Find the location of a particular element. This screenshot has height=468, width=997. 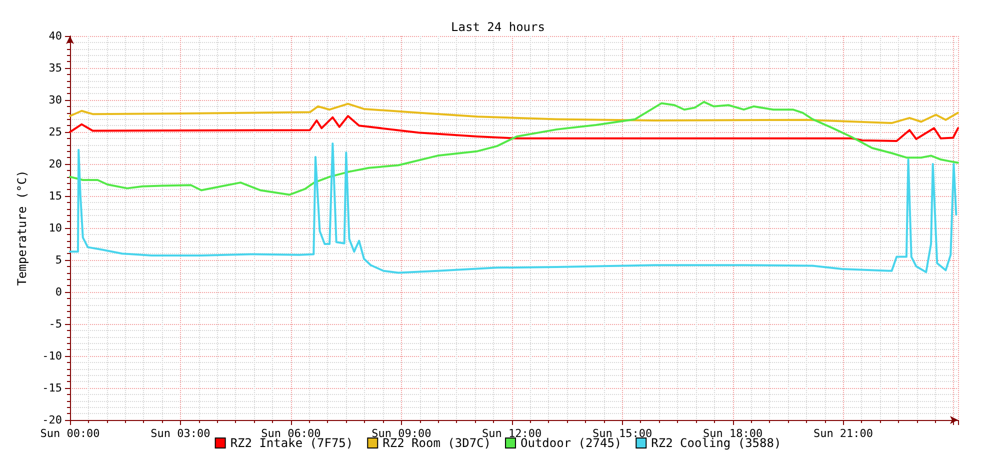

y-tick-label: 25 is located at coordinates (55, 132).